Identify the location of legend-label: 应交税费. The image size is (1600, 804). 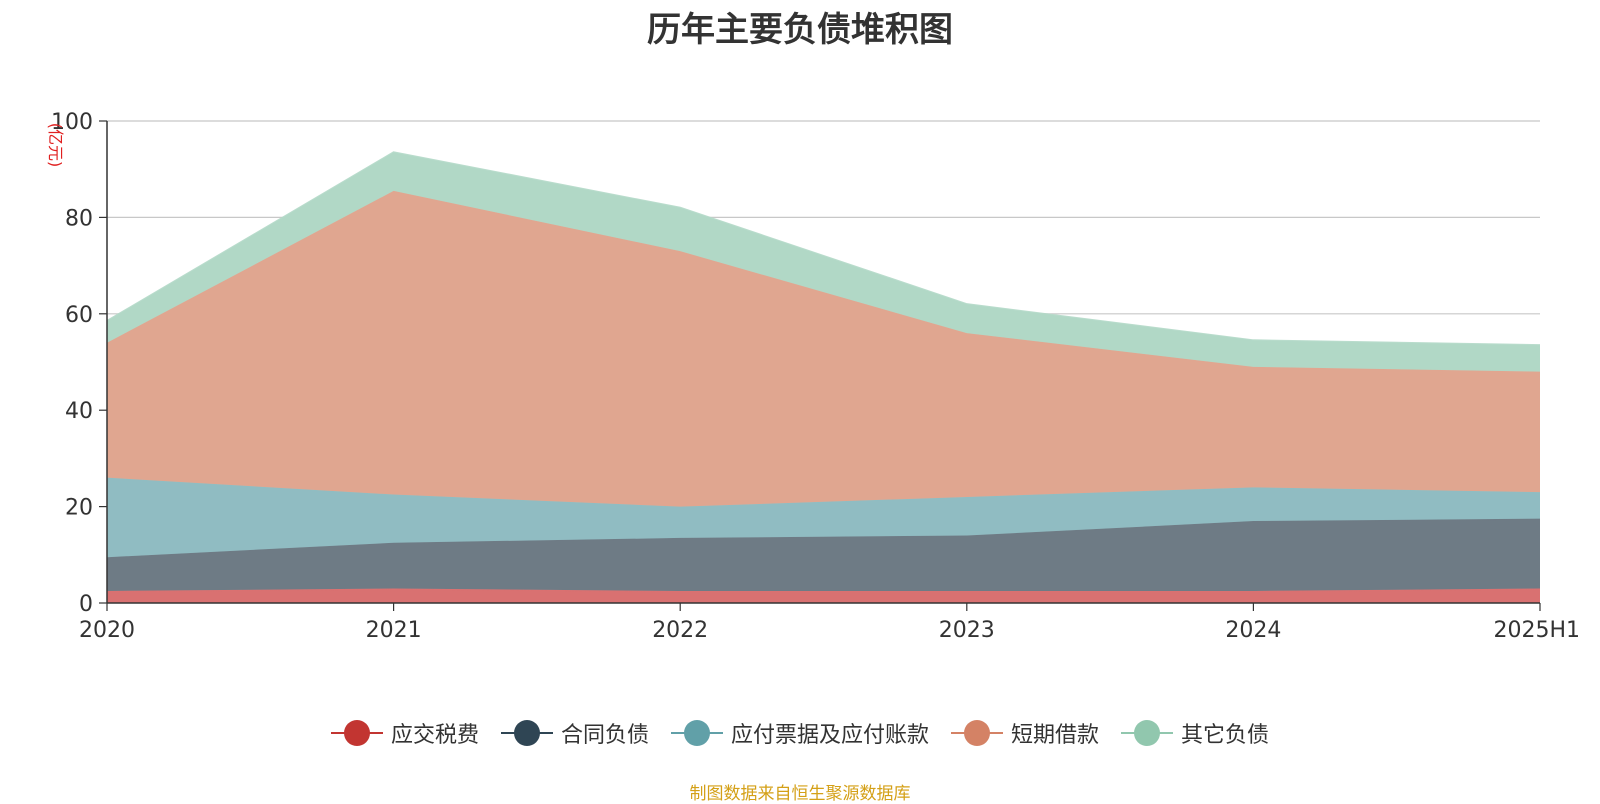
(434, 735).